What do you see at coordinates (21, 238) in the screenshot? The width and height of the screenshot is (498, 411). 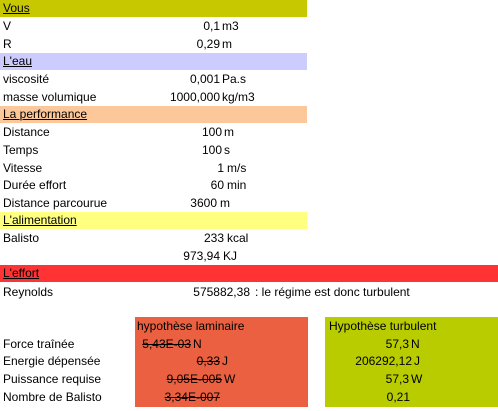 I see `row-label-balisto: Balisto` at bounding box center [21, 238].